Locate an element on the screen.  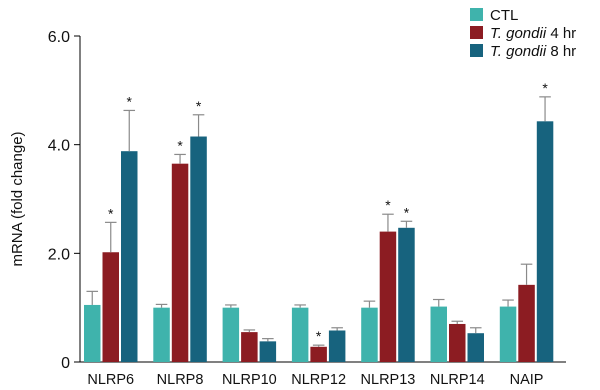
legend-item: T. gondii 4 hr is located at coordinates (523, 33).